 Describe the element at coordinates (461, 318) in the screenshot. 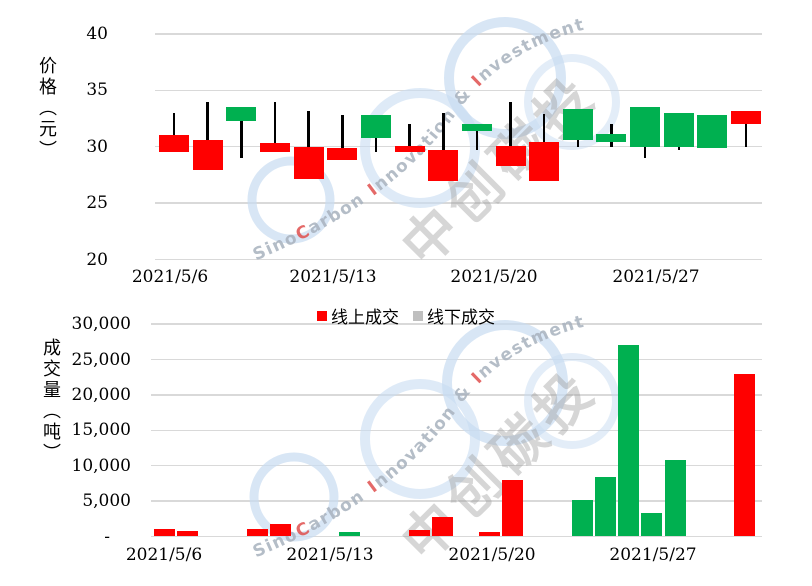

I see `offline-series-label: 线下成交` at that location.